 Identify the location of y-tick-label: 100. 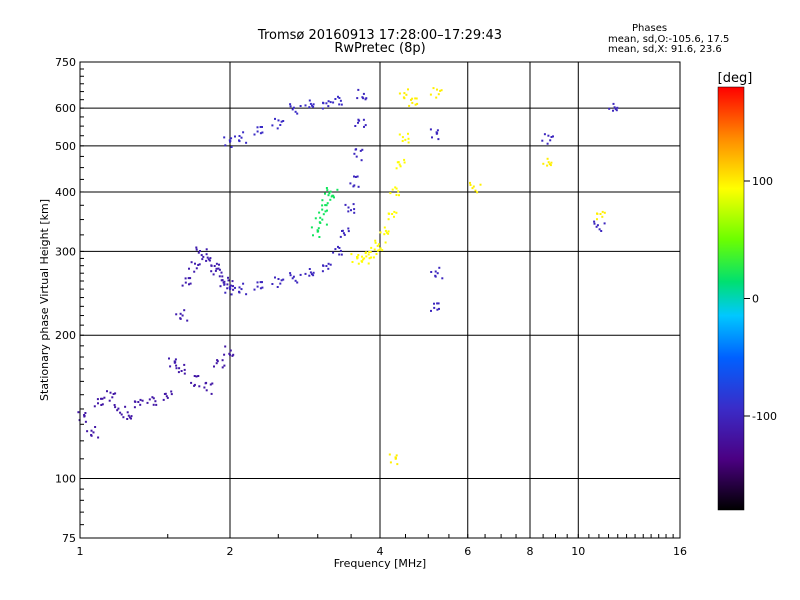
(65, 479).